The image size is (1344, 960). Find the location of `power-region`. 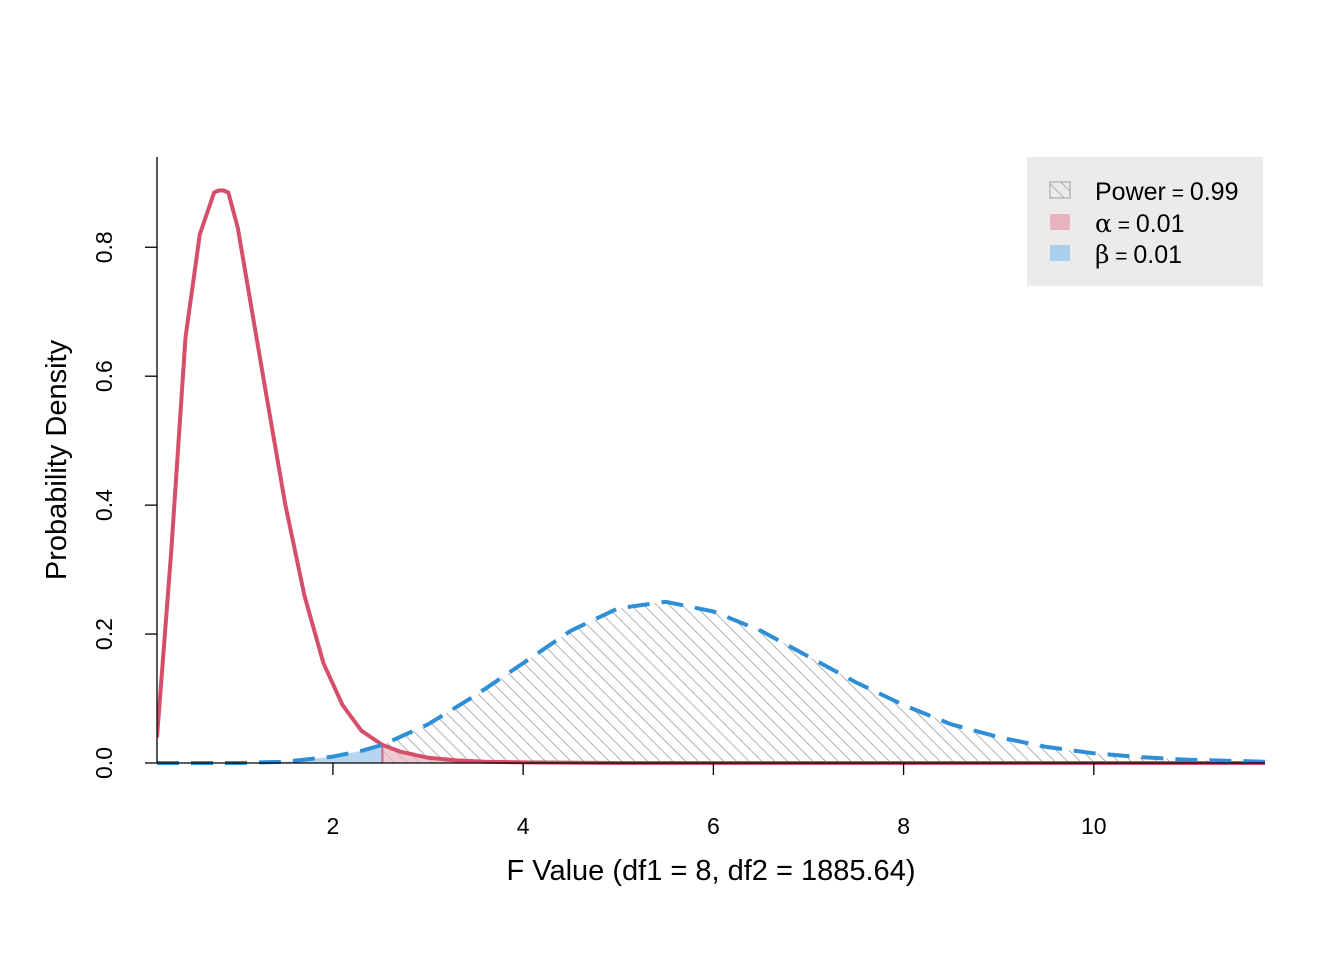

power-region is located at coordinates (823, 682).